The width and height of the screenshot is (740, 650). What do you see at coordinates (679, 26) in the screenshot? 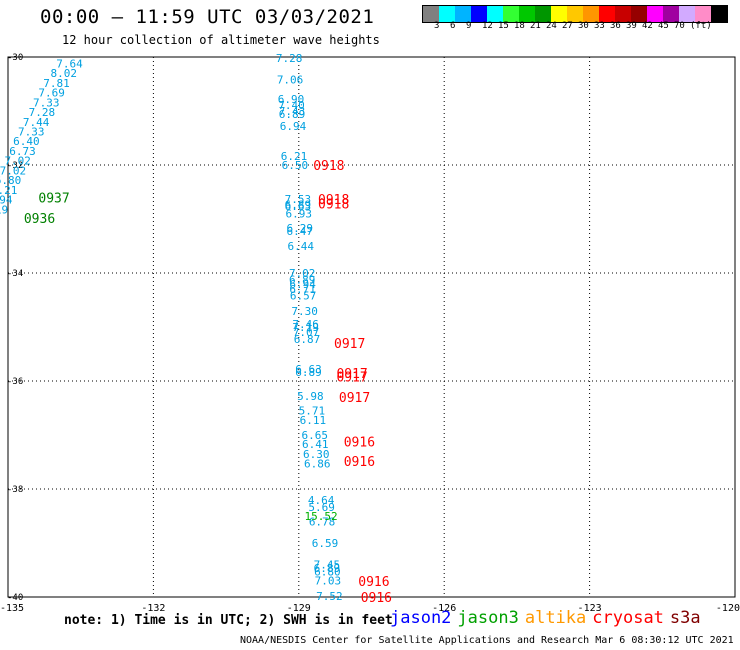
I see `color-scale-label: 70` at bounding box center [679, 26].